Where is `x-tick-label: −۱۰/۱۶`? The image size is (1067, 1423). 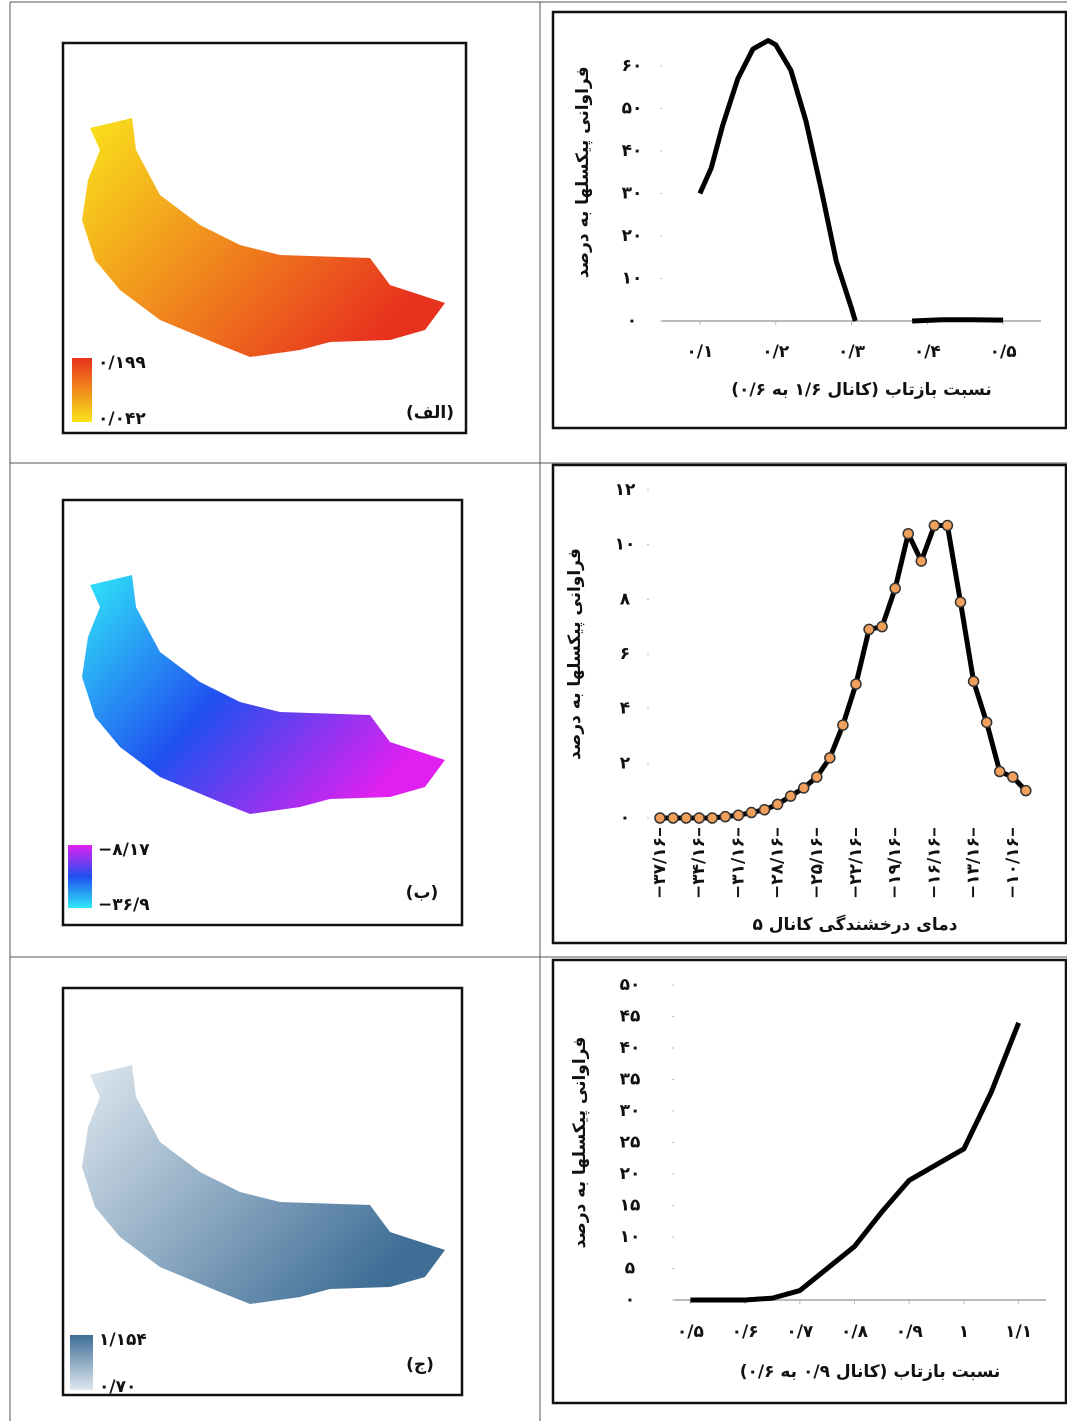
x-tick-label: −۱۰/۱۶ is located at coordinates (1013, 868).